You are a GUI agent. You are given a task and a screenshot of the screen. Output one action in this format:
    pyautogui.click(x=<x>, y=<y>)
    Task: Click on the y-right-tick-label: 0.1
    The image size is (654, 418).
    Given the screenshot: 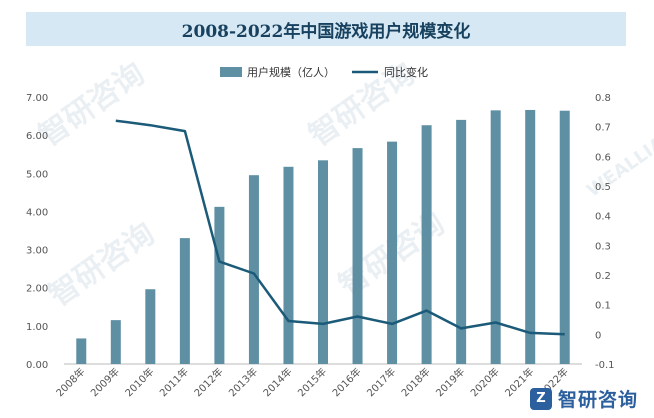 What is the action you would take?
    pyautogui.click(x=603, y=306)
    